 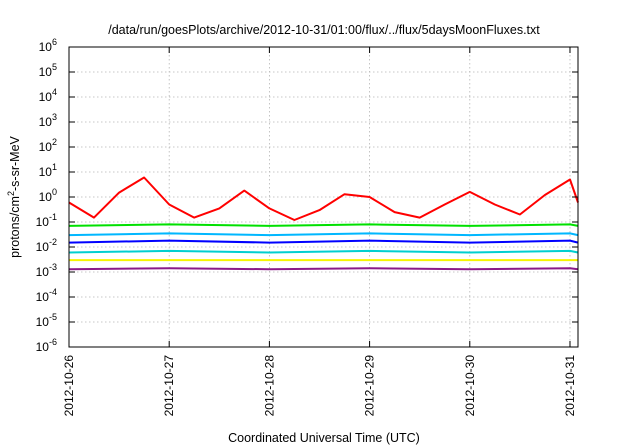 I want to click on y-axis-label-rest: -s-sr-MeV, so click(x=15, y=163).